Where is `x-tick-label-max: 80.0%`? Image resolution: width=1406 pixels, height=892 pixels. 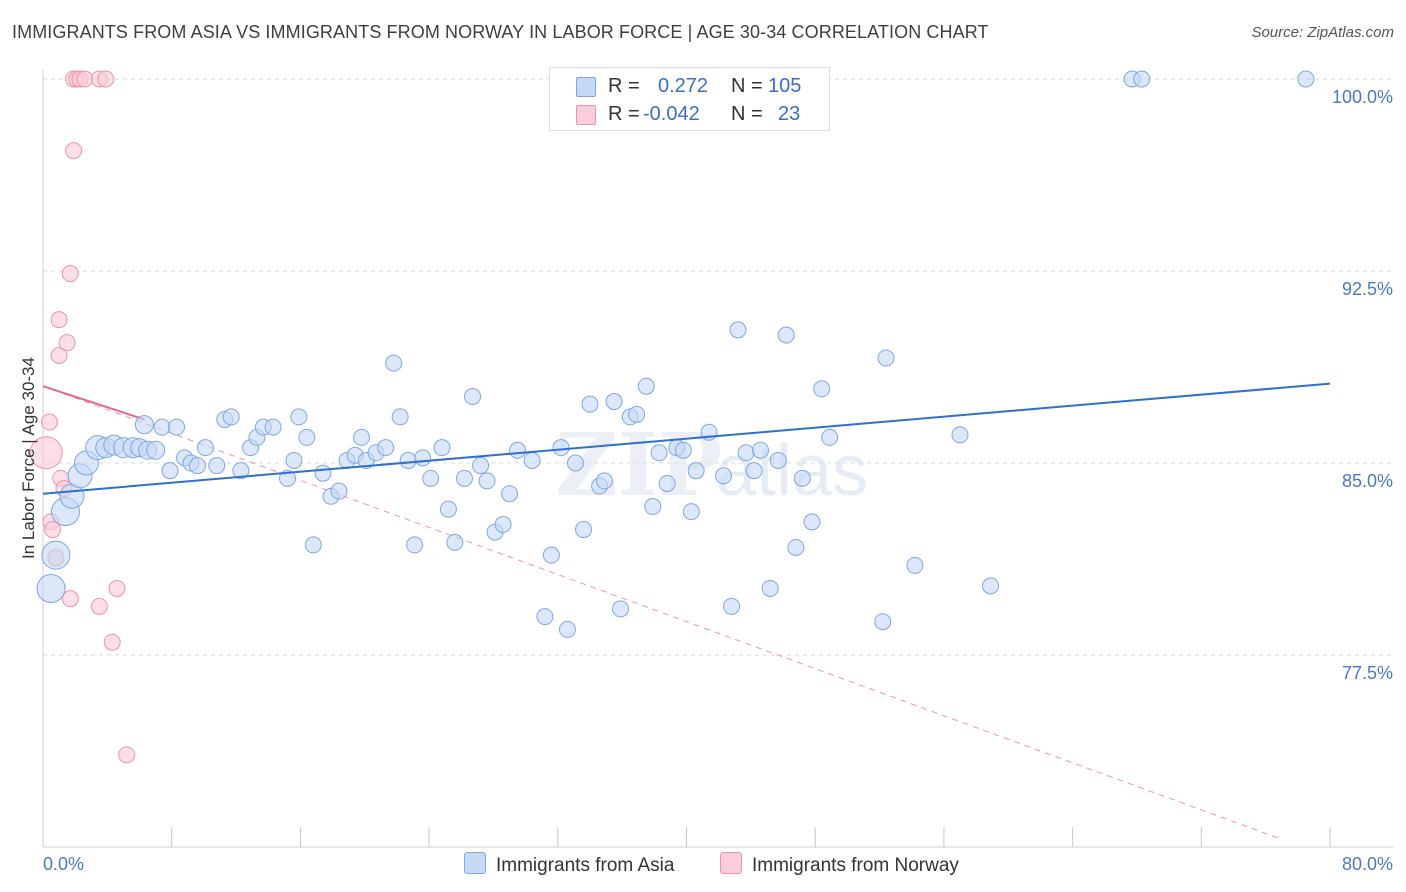 x-tick-label-max: 80.0% is located at coordinates (1367, 864).